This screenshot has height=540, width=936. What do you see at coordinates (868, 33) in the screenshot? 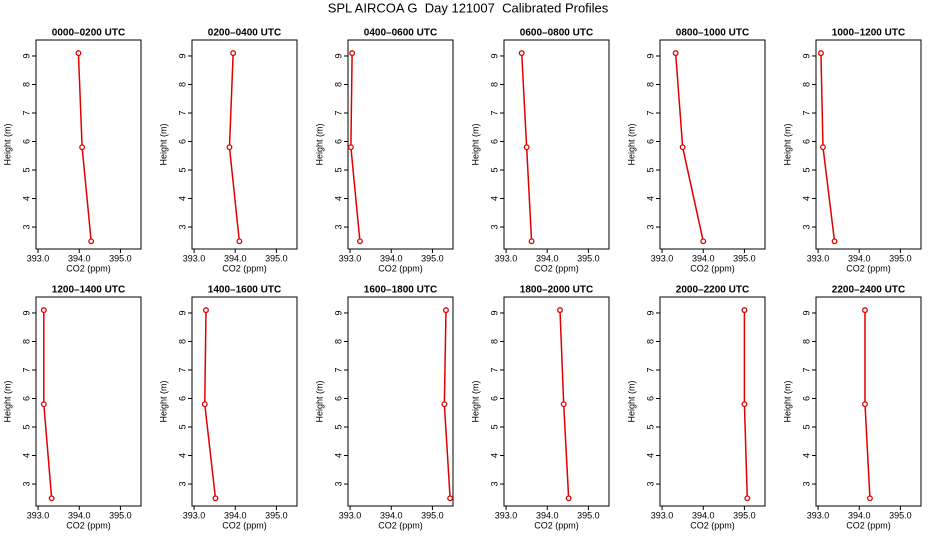
I see `panel-title: 1000–1200 UTC` at bounding box center [868, 33].